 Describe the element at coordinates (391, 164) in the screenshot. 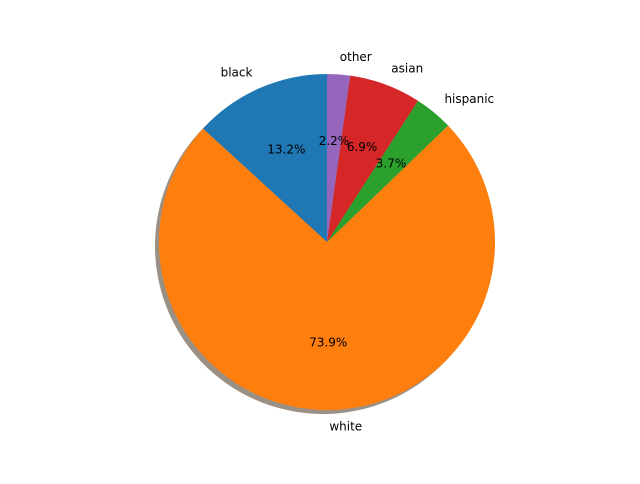

I see `slice-pct-label-hispanic: 3.7%` at that location.